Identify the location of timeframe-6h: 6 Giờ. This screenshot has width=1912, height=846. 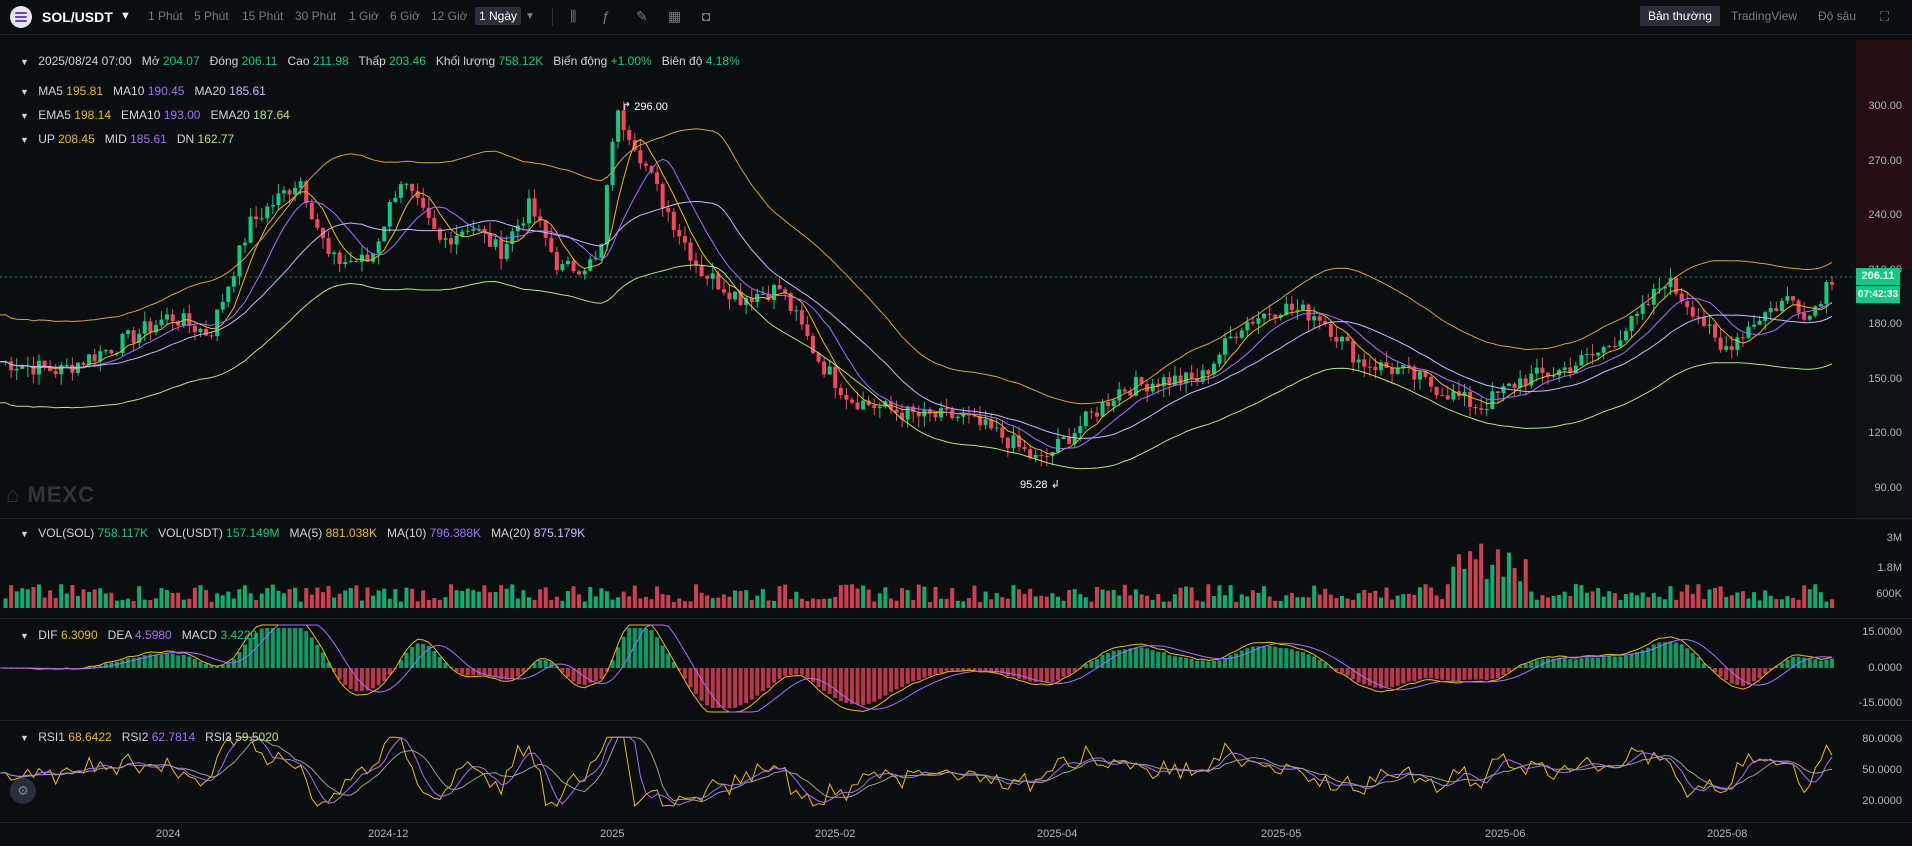
(405, 16).